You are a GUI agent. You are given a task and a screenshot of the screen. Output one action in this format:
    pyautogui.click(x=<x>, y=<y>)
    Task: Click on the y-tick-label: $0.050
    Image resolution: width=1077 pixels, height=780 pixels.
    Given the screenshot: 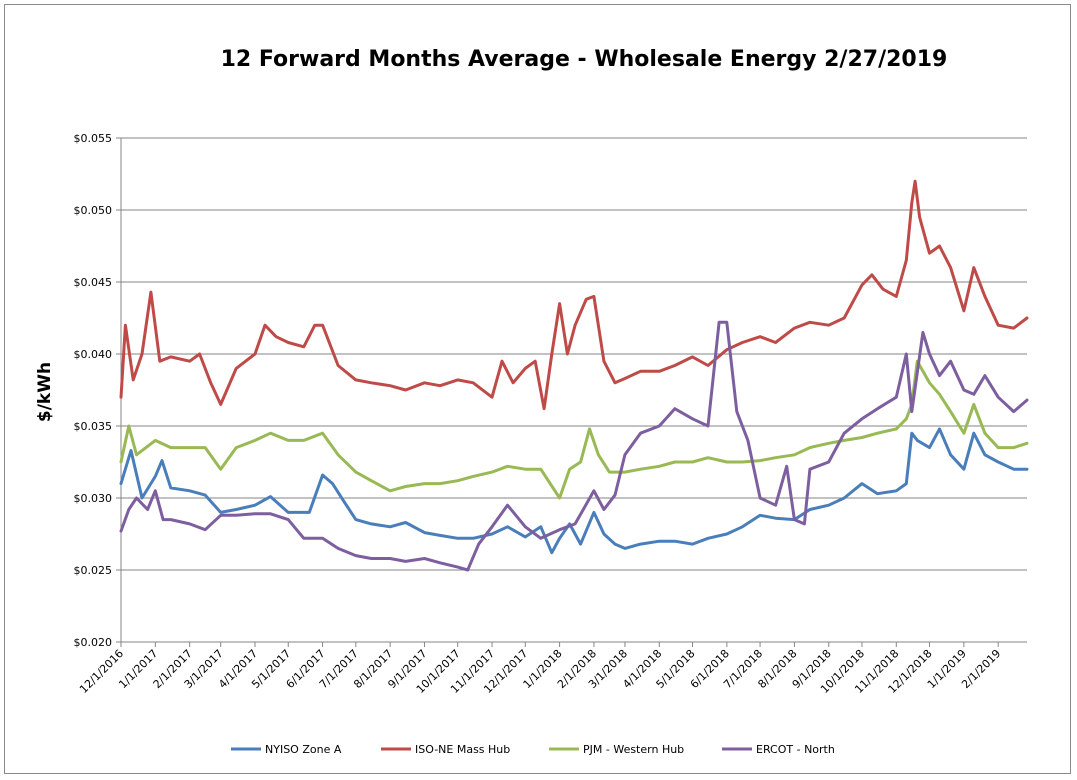 What is the action you would take?
    pyautogui.click(x=93, y=210)
    